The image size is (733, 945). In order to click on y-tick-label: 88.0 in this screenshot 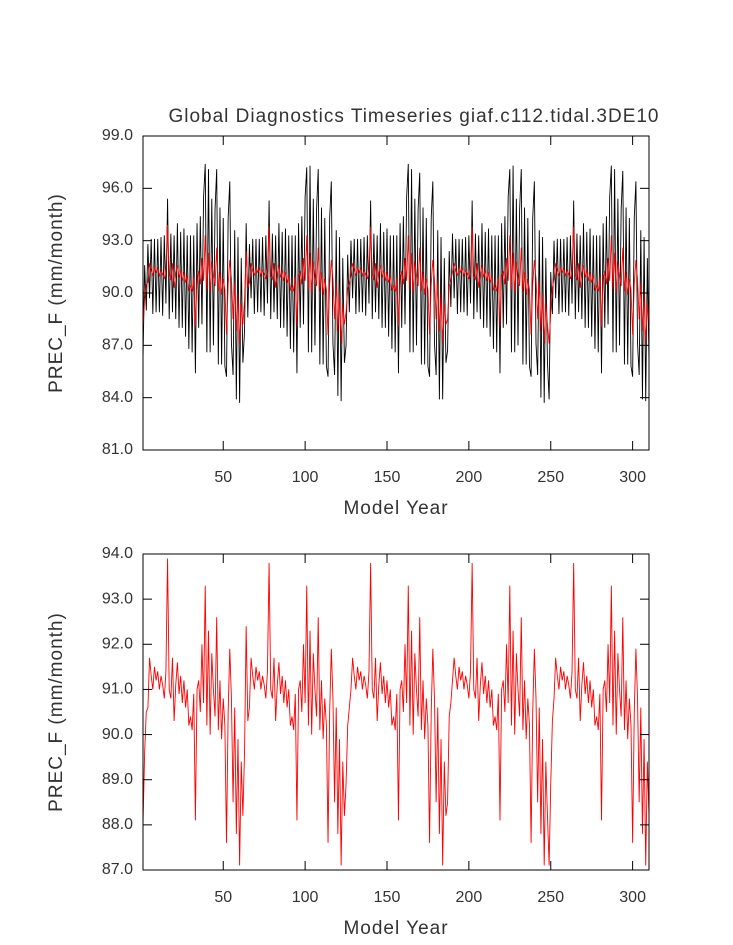, I will do `click(117, 824)`.